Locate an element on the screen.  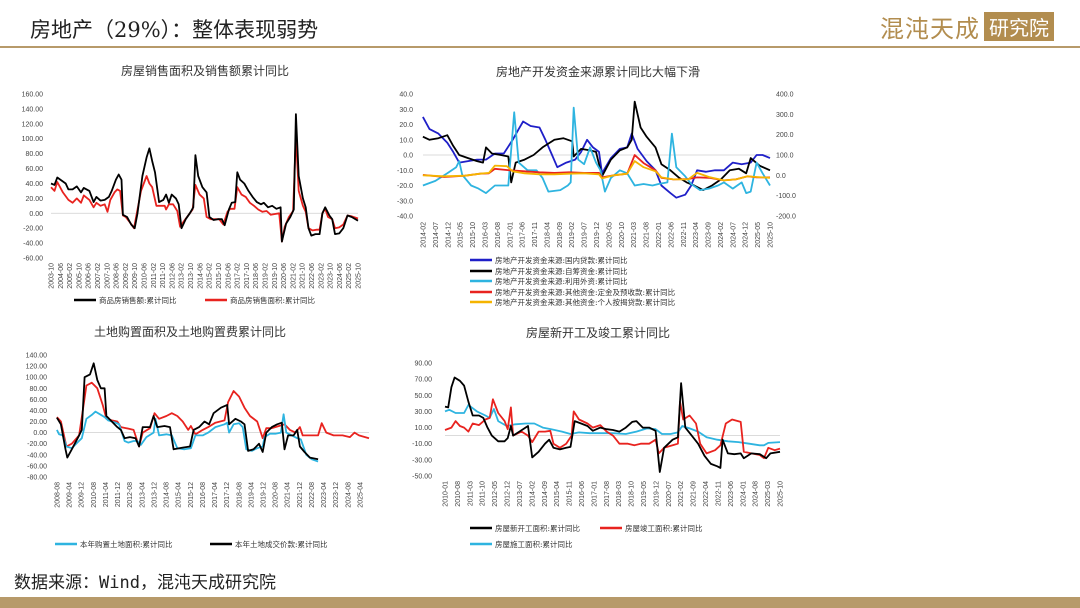
x-tick-label: 2021-12 is located at coordinates (300, 495).